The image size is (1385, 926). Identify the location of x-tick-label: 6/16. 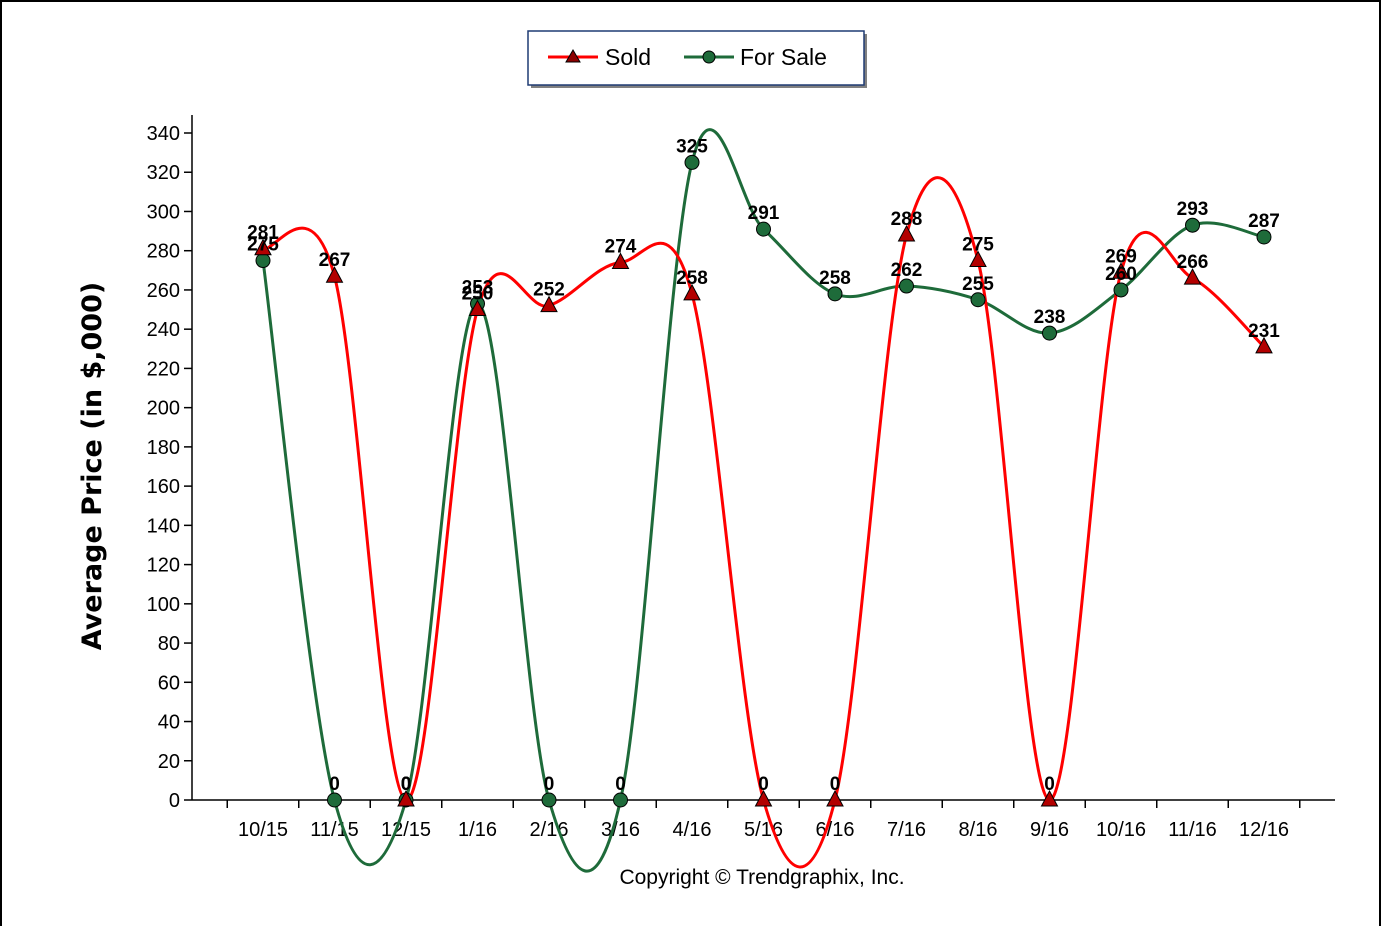
(835, 830).